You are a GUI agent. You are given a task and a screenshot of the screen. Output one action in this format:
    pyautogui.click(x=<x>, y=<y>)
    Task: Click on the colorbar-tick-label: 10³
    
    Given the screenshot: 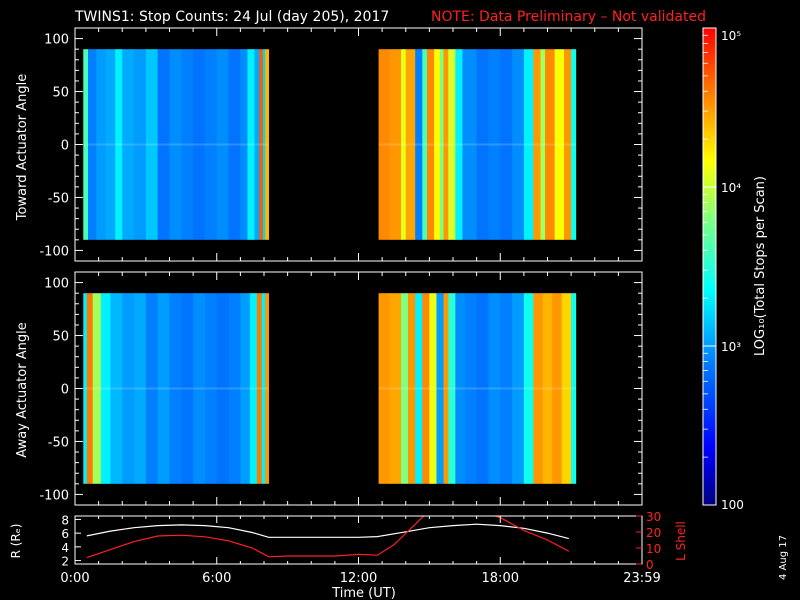 What is the action you would take?
    pyautogui.click(x=731, y=347)
    